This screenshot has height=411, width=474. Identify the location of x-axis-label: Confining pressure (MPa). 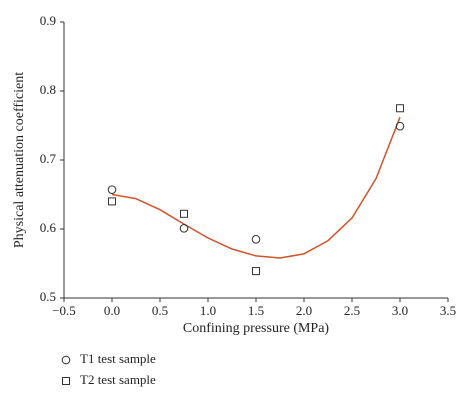
(256, 328).